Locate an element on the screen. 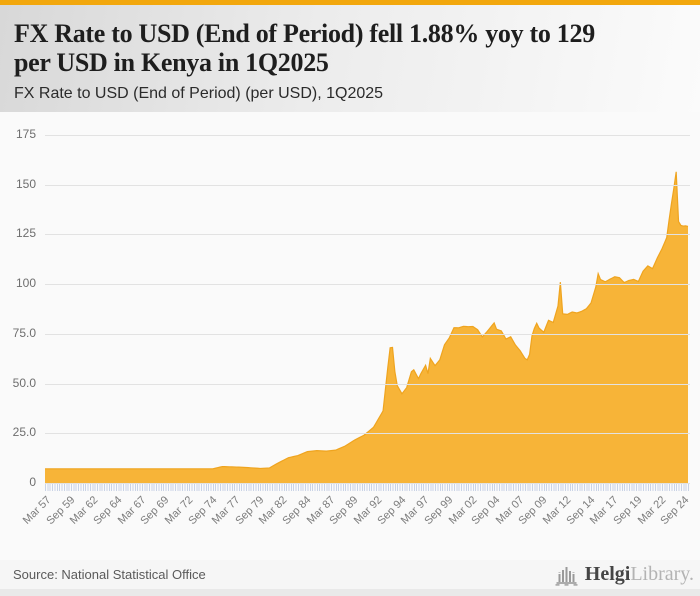 The width and height of the screenshot is (700, 596). y-axis-label: 150 is located at coordinates (25, 183).